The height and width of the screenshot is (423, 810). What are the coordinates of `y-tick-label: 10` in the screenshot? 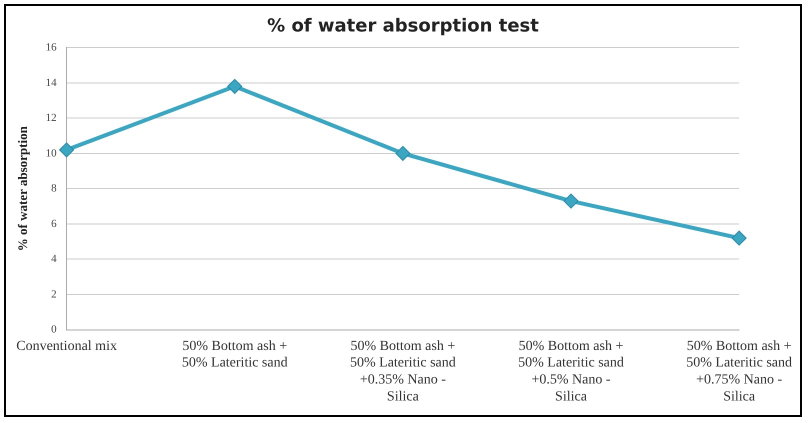 It's located at (52, 153).